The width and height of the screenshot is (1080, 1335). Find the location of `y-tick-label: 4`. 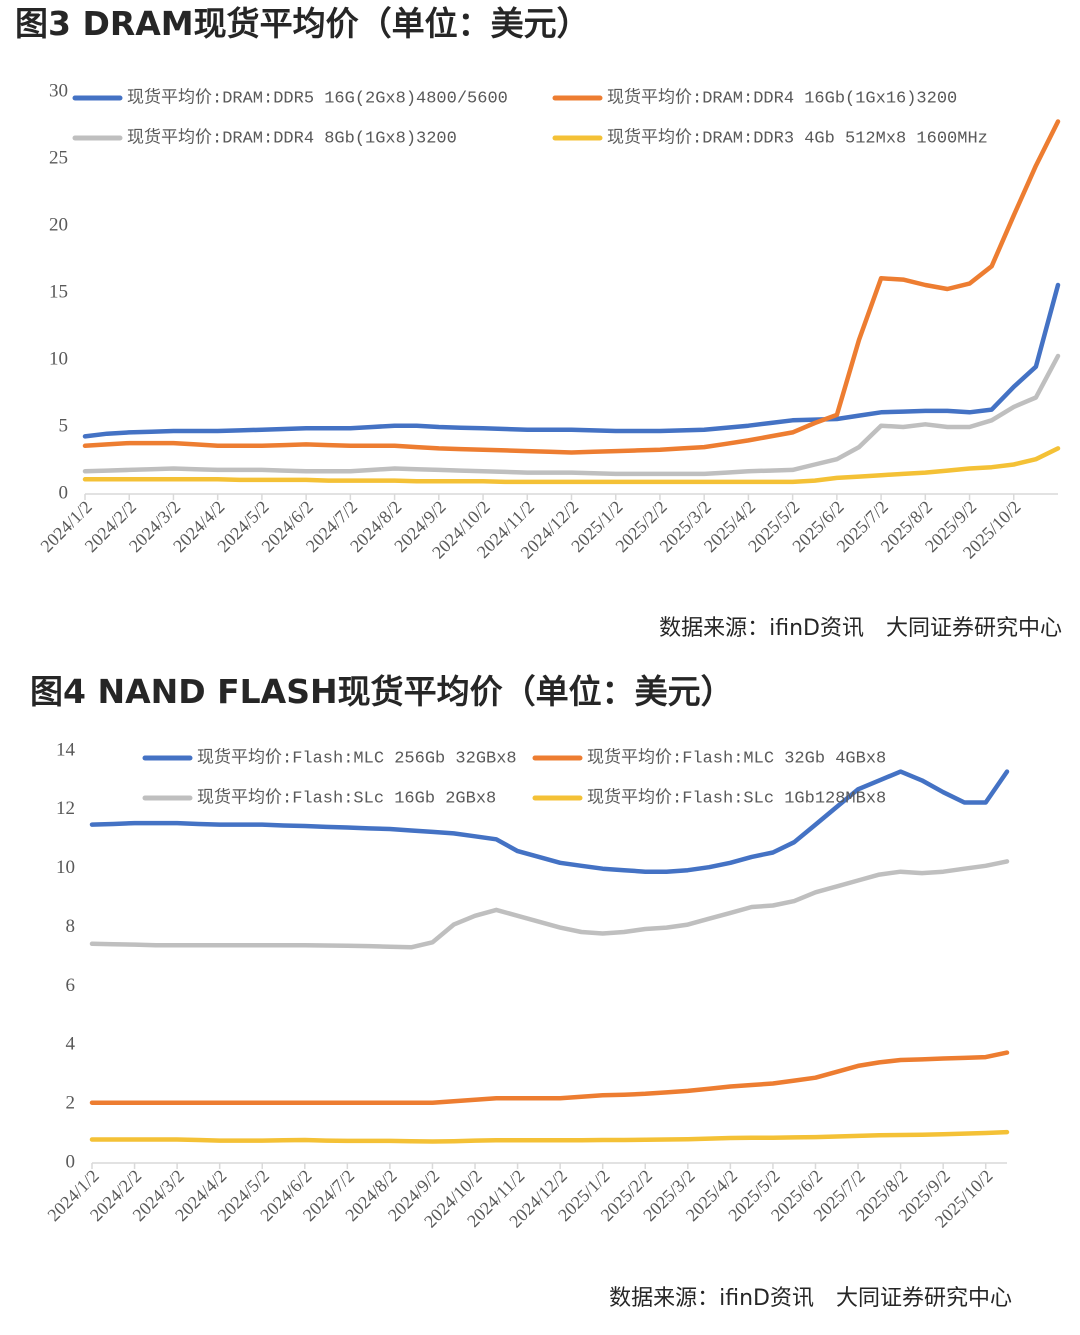

y-tick-label: 4 is located at coordinates (71, 1044).